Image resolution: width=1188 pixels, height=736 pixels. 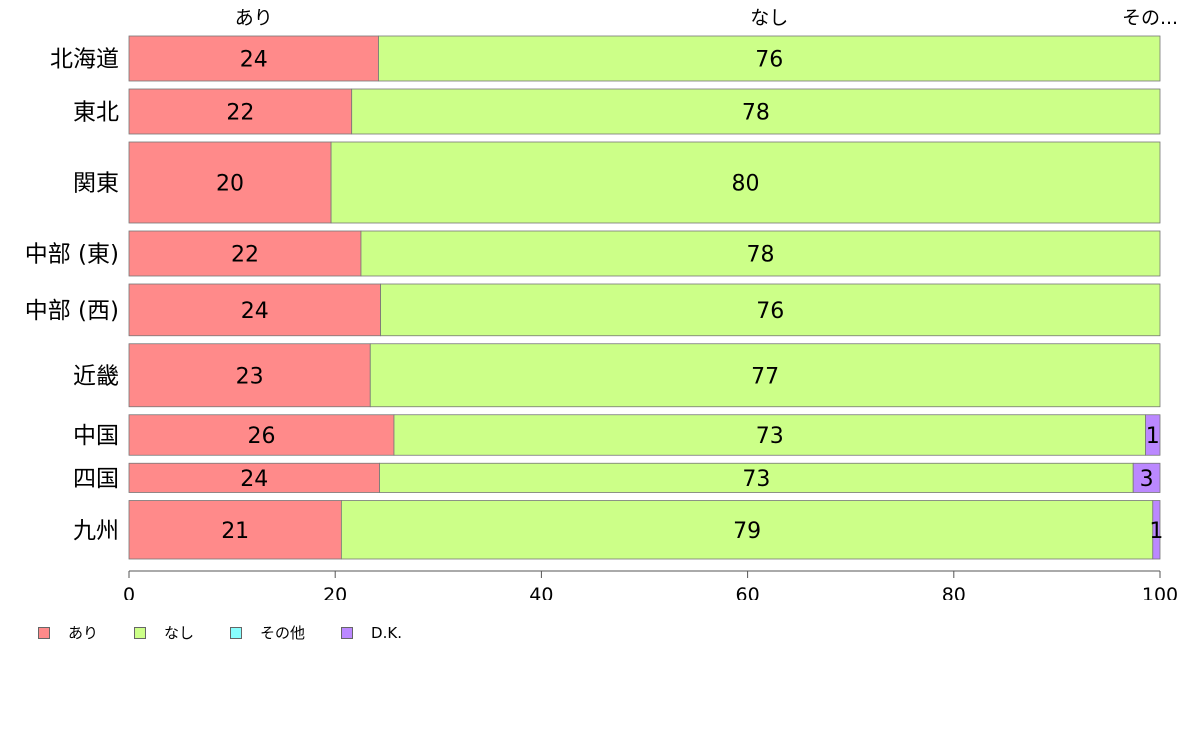 I want to click on category-label: 近畿, so click(x=96, y=376).